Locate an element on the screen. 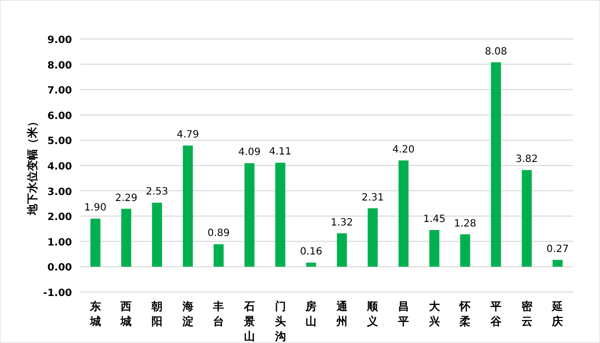 This screenshot has width=600, height=343. x-tick-label: 怀柔 is located at coordinates (465, 314).